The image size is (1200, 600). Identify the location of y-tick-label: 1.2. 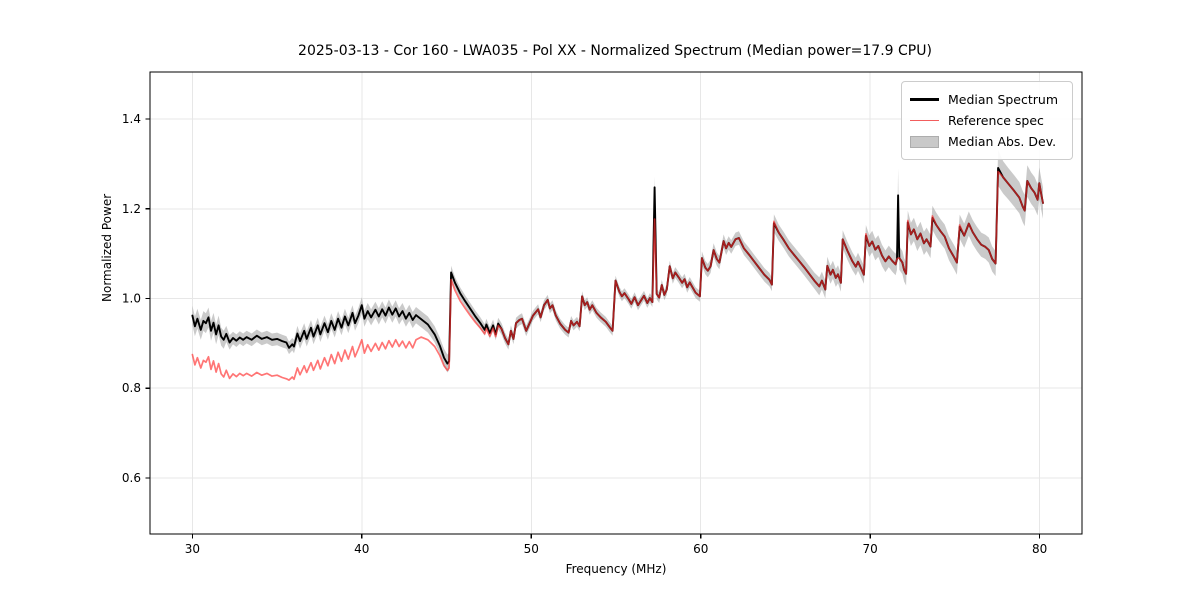
(131, 209).